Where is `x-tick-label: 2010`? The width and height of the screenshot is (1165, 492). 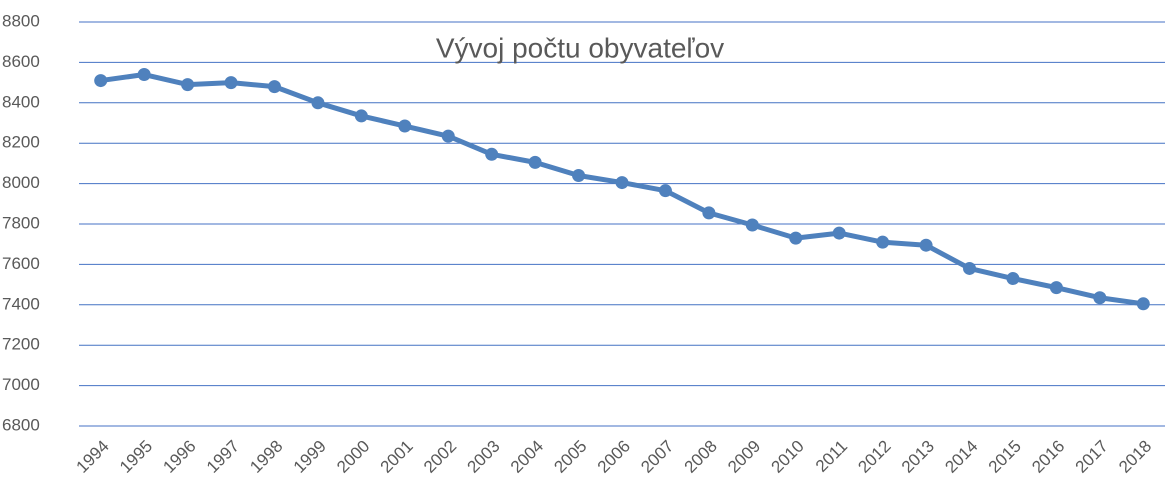
x-tick-label: 2010 is located at coordinates (788, 457).